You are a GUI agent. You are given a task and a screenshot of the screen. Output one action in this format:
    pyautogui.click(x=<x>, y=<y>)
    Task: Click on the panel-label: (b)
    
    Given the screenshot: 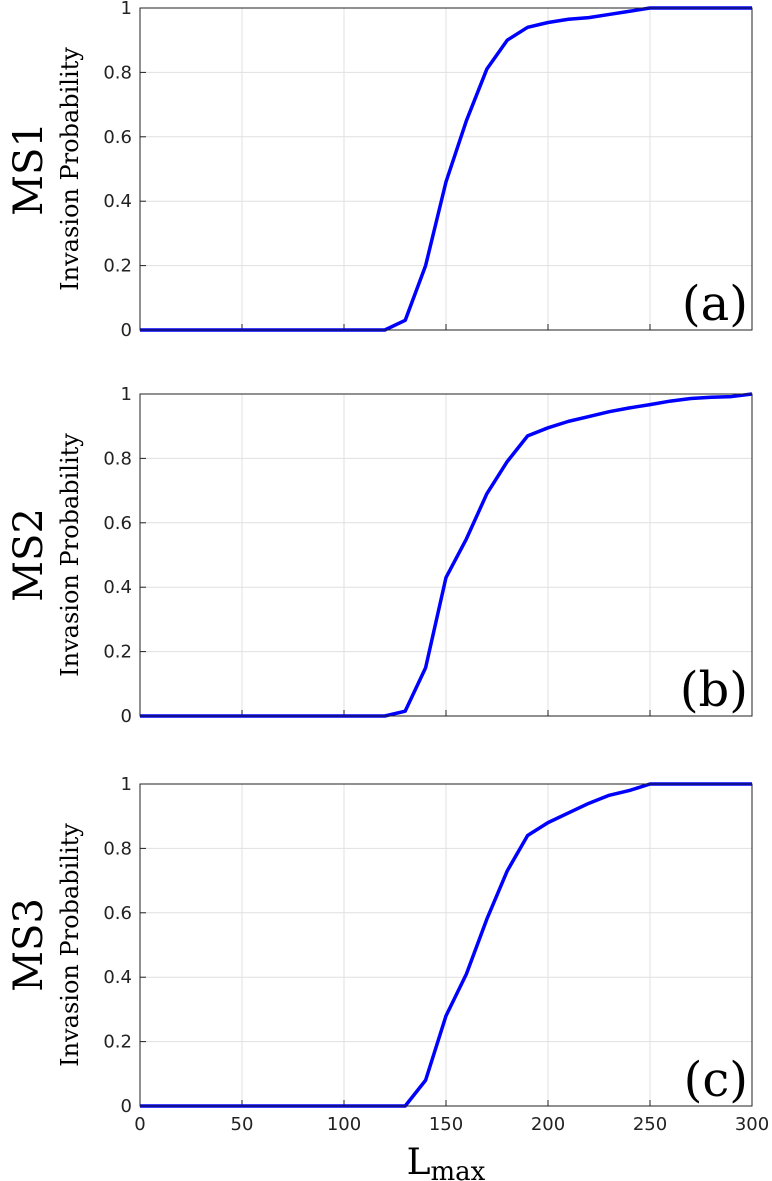 What is the action you would take?
    pyautogui.click(x=714, y=690)
    